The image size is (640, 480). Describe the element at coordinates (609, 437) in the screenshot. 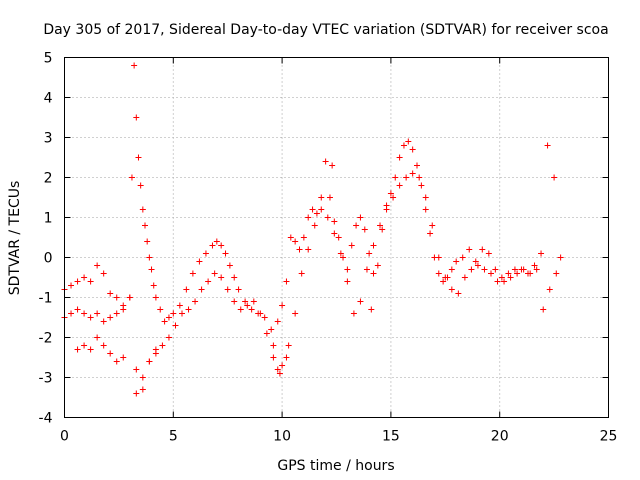

I see `x-tick-label: 25` at that location.